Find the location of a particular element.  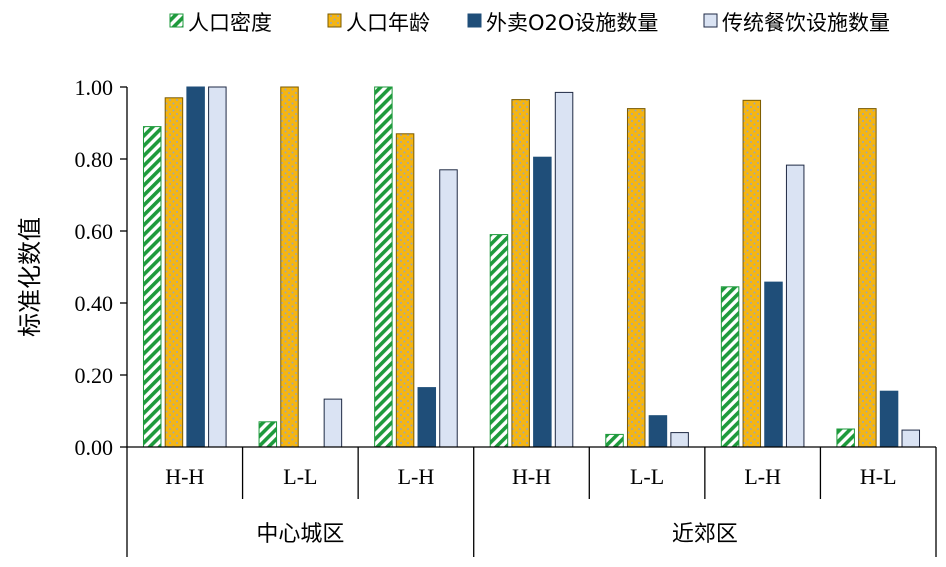

y-tick-label: 0.20 is located at coordinates (94, 375).